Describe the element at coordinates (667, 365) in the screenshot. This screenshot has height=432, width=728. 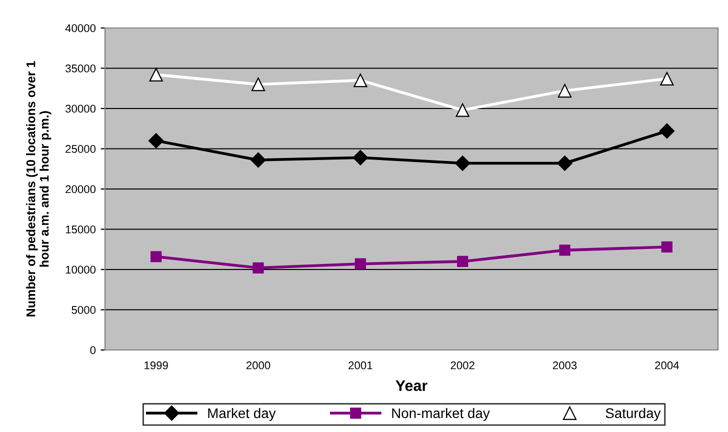
I see `x-tick-label: 2004` at that location.